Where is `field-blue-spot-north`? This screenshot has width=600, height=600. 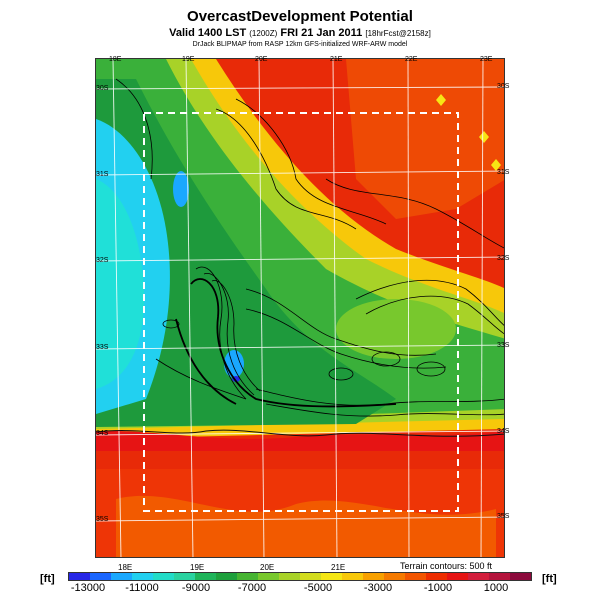
field-blue-spot-north is located at coordinates (181, 189).